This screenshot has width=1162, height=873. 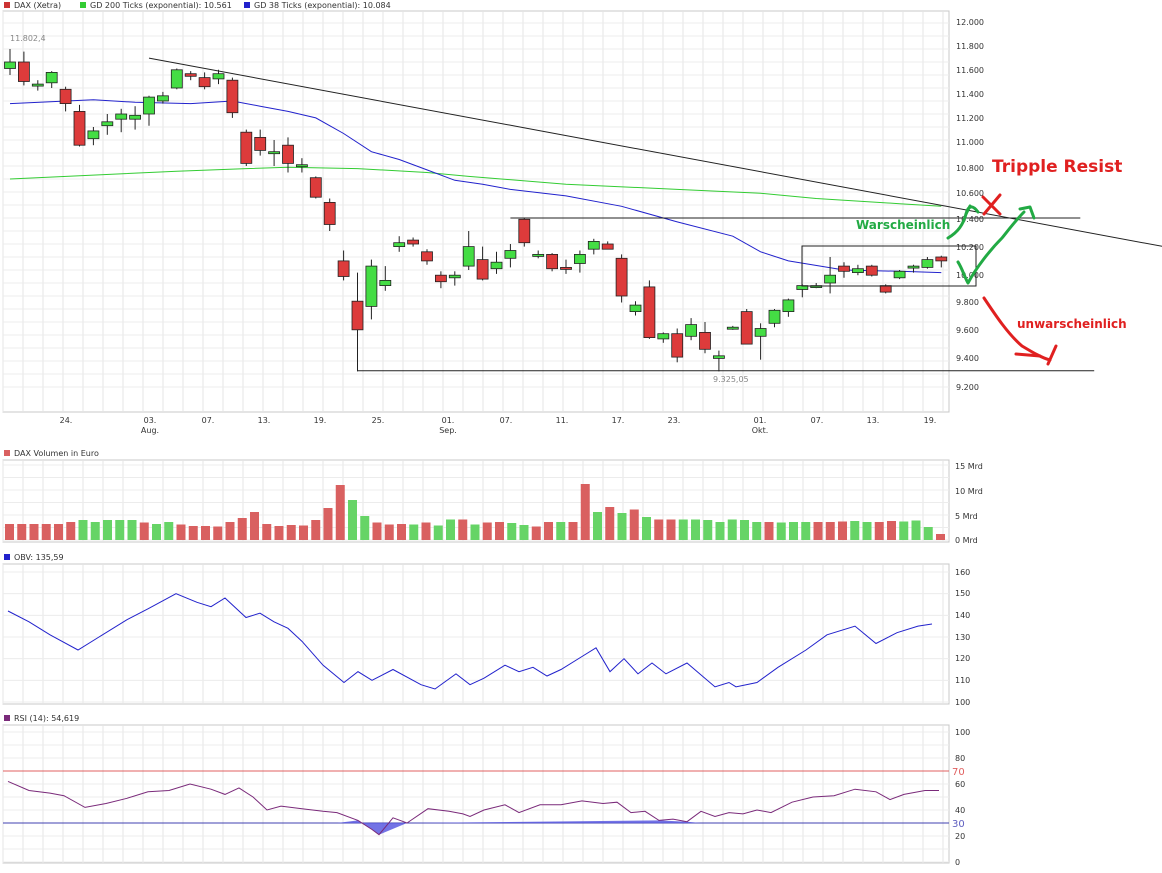 I want to click on month-label: Aug., so click(x=150, y=430).